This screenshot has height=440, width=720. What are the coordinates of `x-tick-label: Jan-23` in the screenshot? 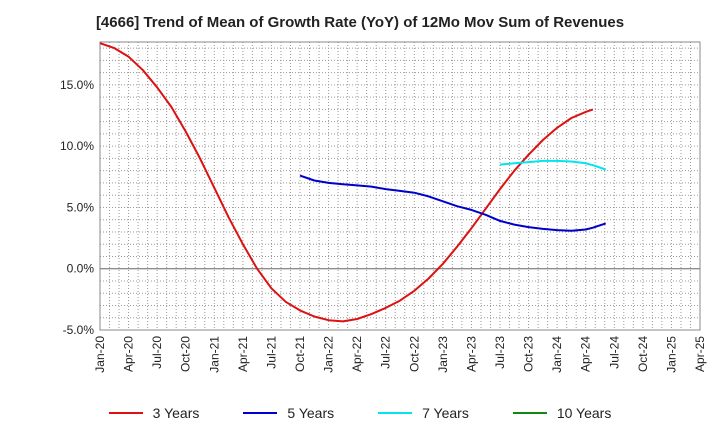 It's located at (443, 354).